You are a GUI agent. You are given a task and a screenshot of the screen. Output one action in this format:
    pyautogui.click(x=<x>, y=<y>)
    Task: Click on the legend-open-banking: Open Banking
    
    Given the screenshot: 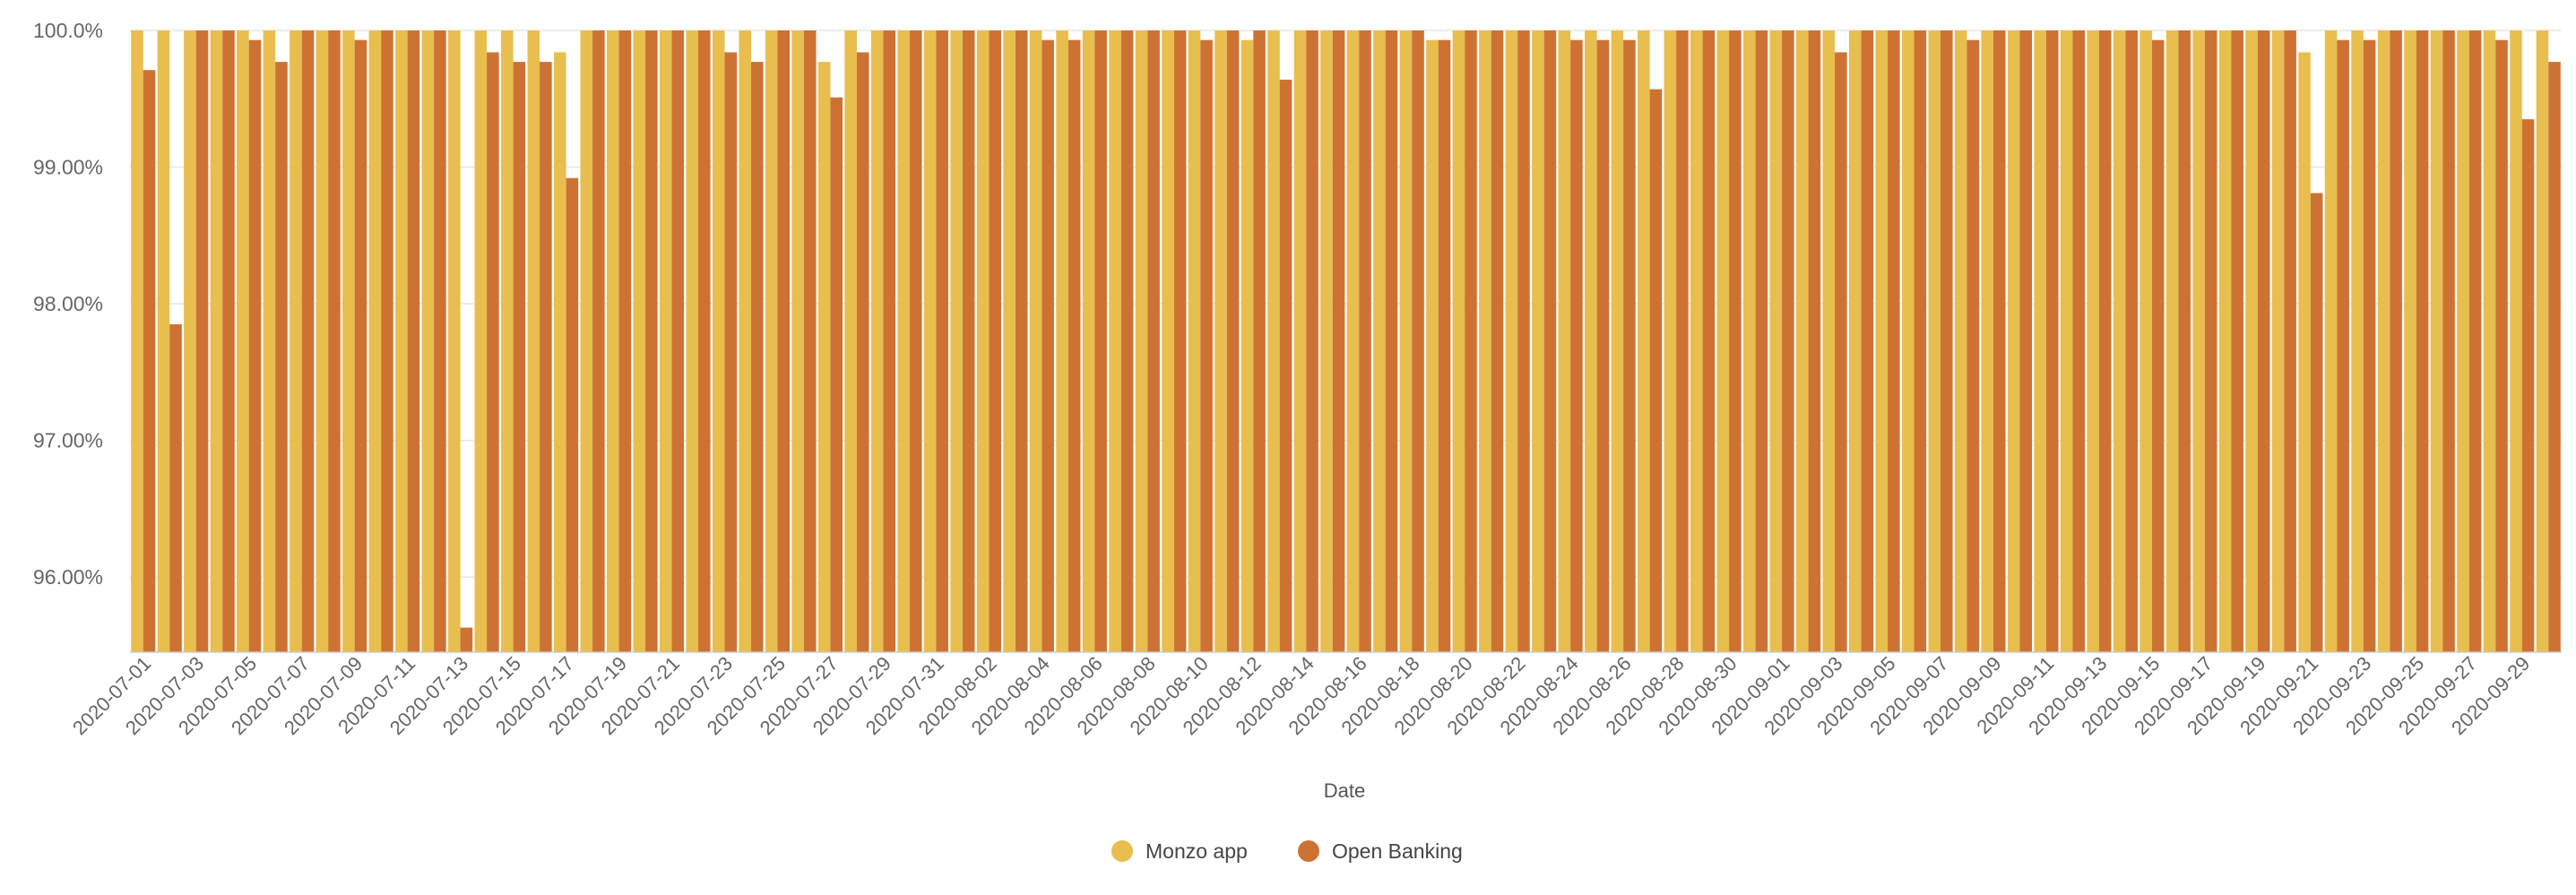 What is the action you would take?
    pyautogui.click(x=1380, y=851)
    